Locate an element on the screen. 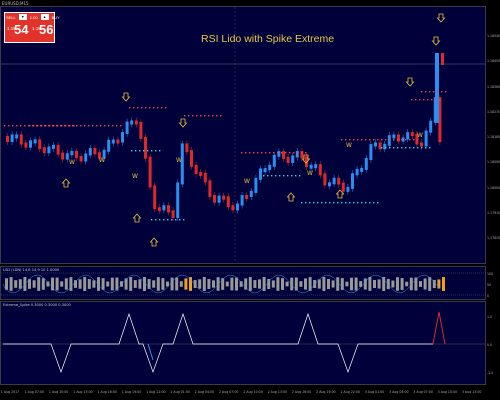  time-tick: 2 Aug 19:00 is located at coordinates (326, 392).